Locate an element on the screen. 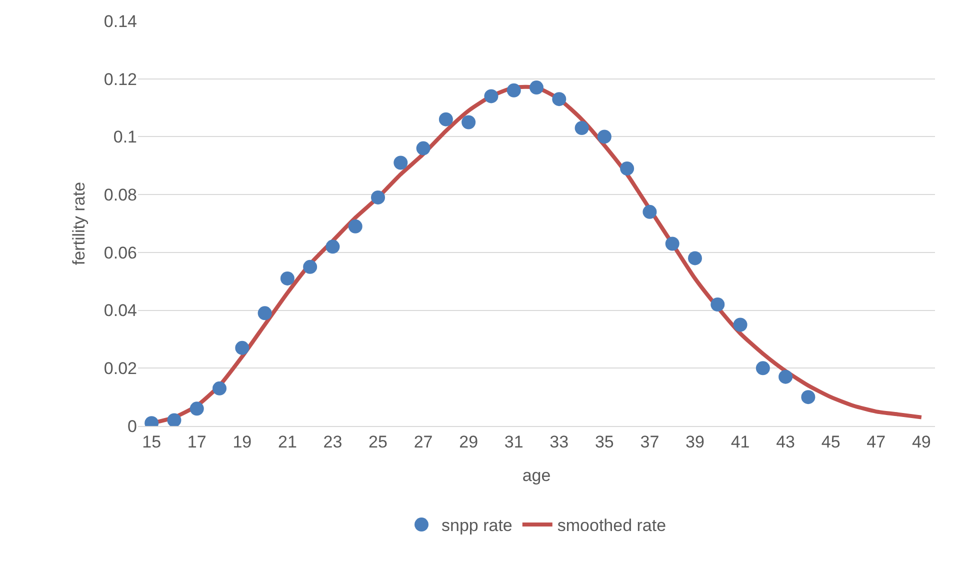 This screenshot has height=576, width=961. x-tick-label: 21 is located at coordinates (287, 442).